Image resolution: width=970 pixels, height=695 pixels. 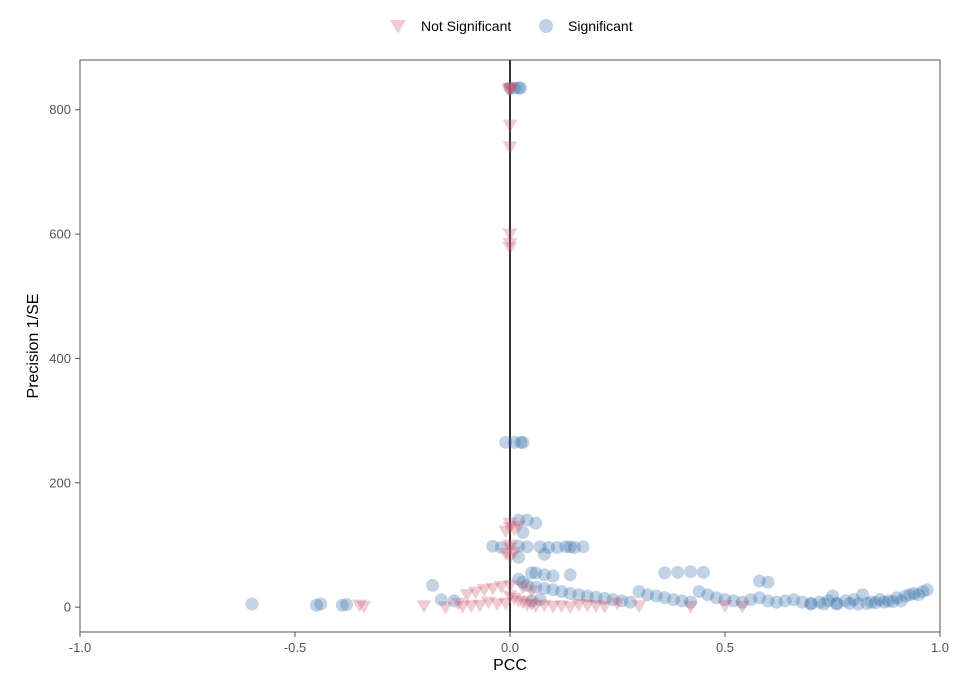 What do you see at coordinates (398, 27) in the screenshot?
I see `legend-marker-not-significant` at bounding box center [398, 27].